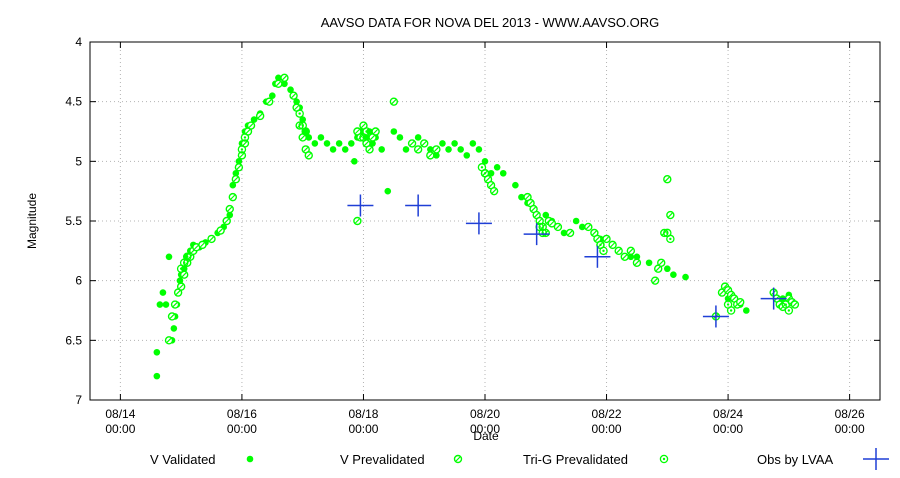 The width and height of the screenshot is (900, 478). What do you see at coordinates (607, 414) in the screenshot?
I see `x-tick-label: 08/22` at bounding box center [607, 414].